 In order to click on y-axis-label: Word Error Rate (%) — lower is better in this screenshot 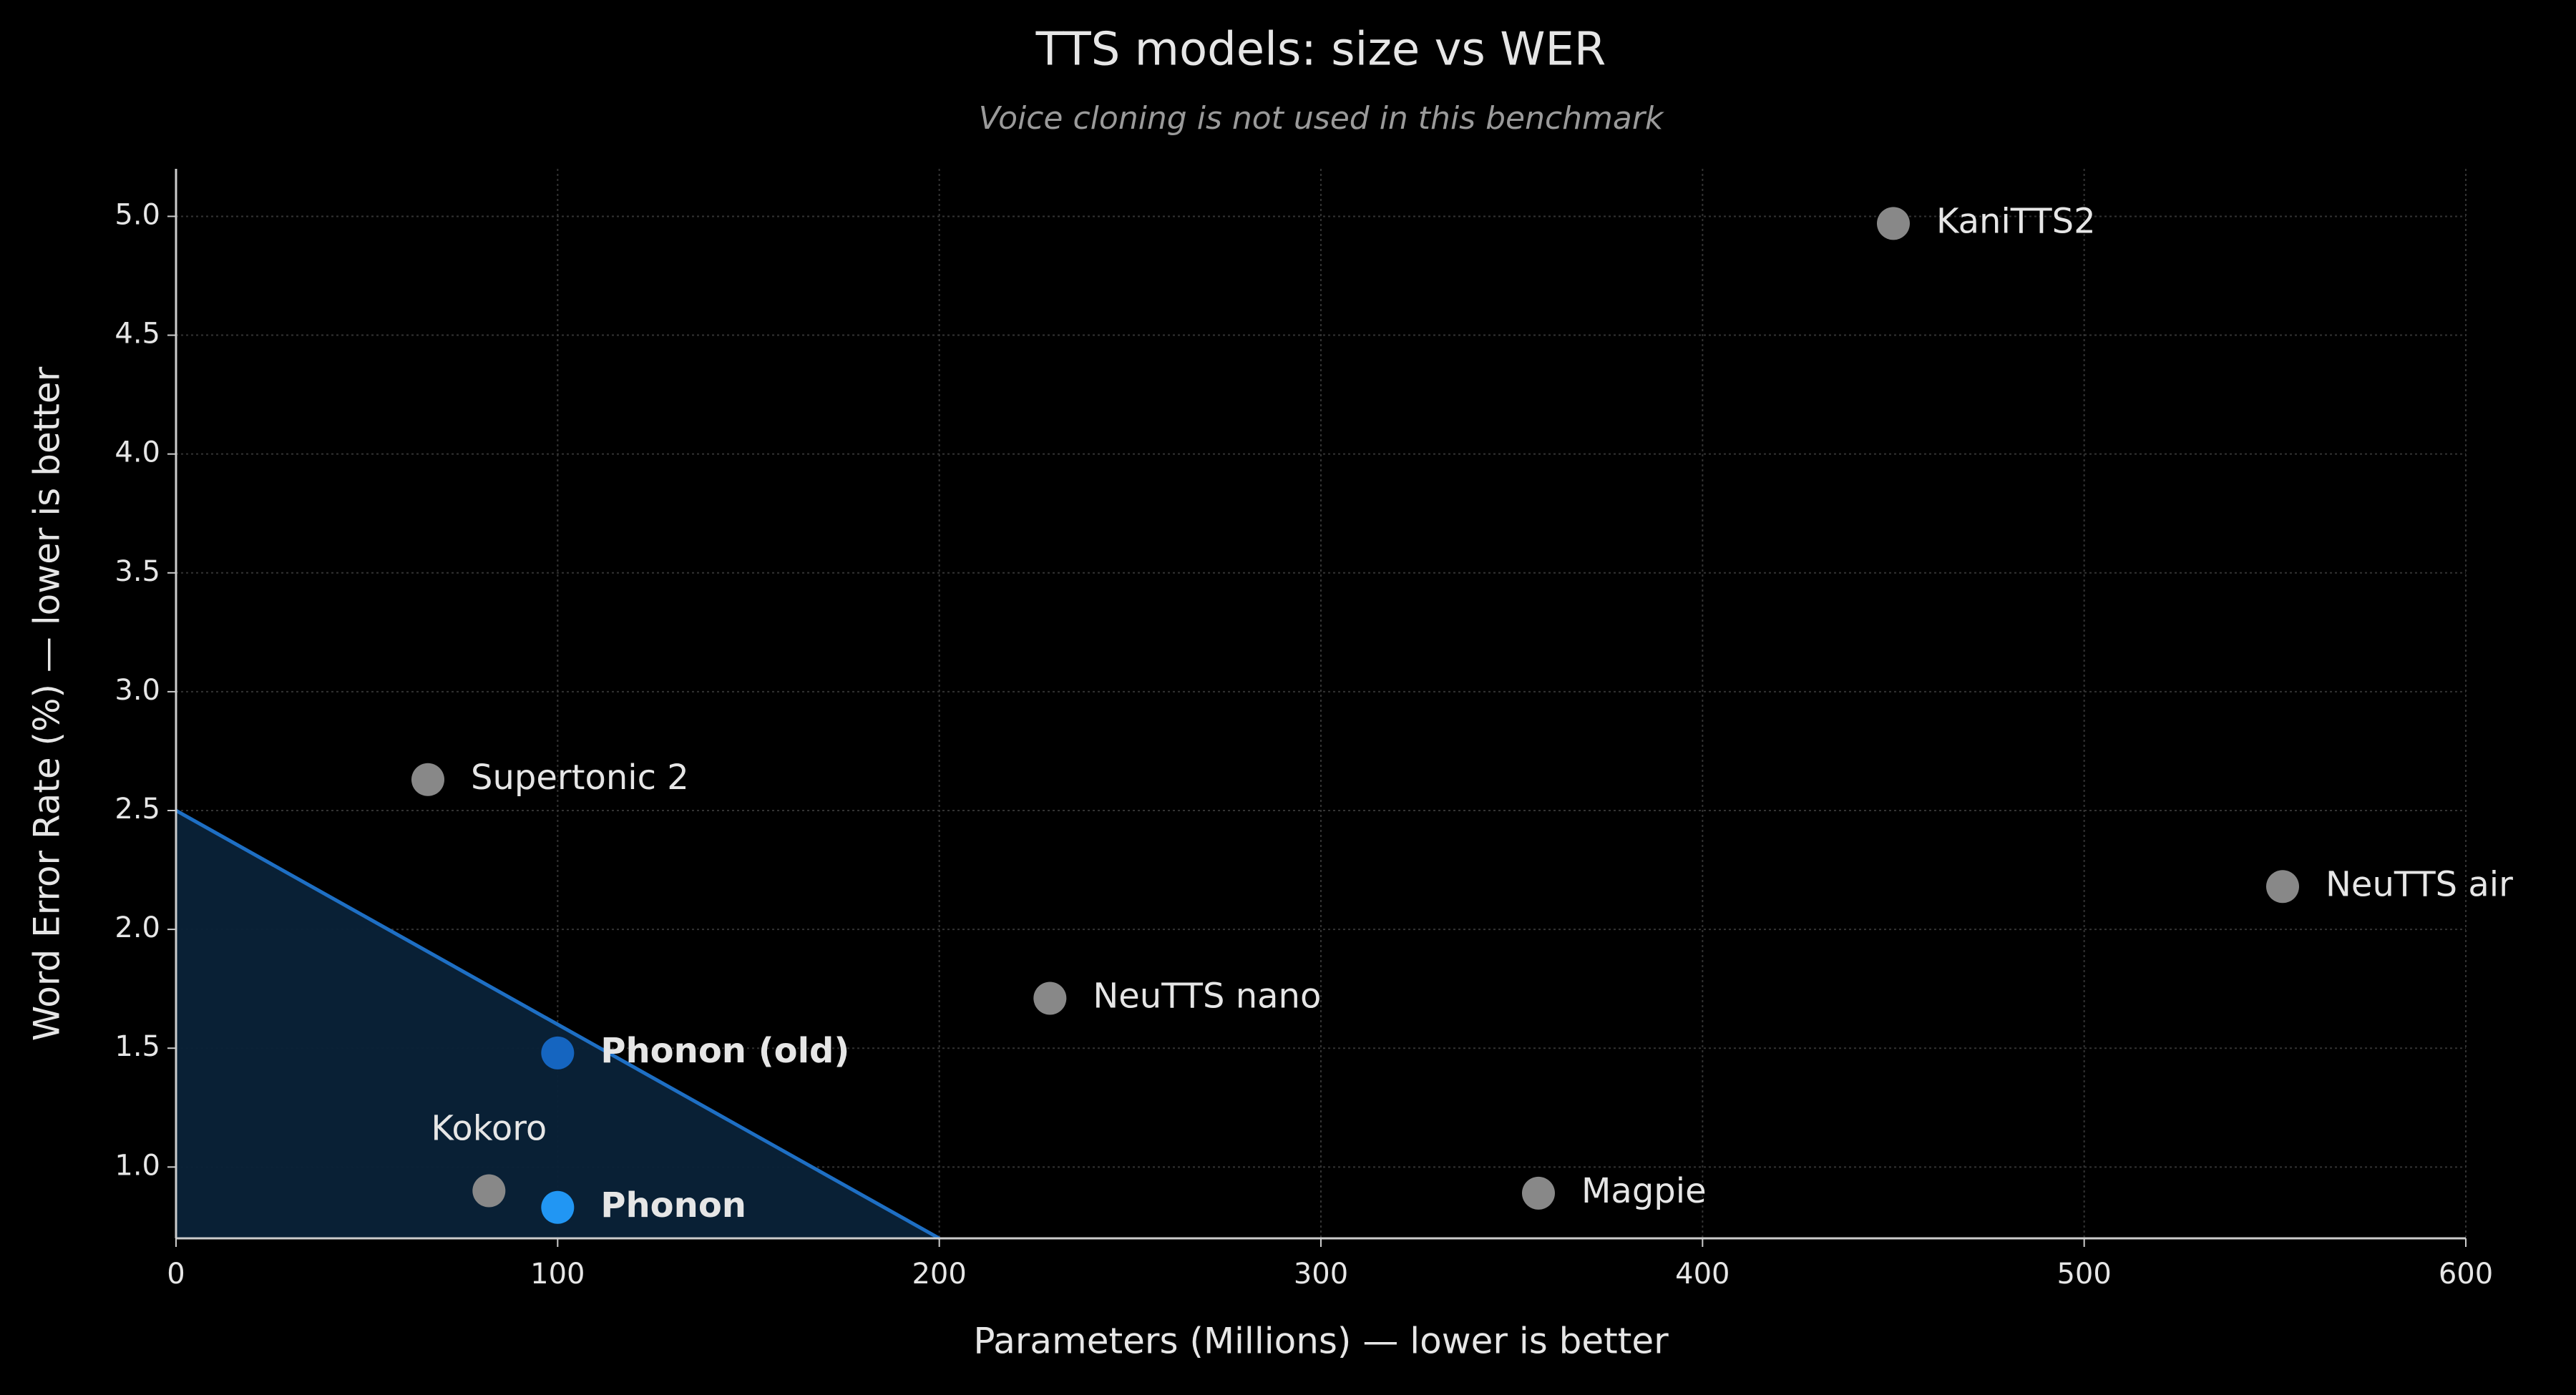, I will do `click(47, 704)`.